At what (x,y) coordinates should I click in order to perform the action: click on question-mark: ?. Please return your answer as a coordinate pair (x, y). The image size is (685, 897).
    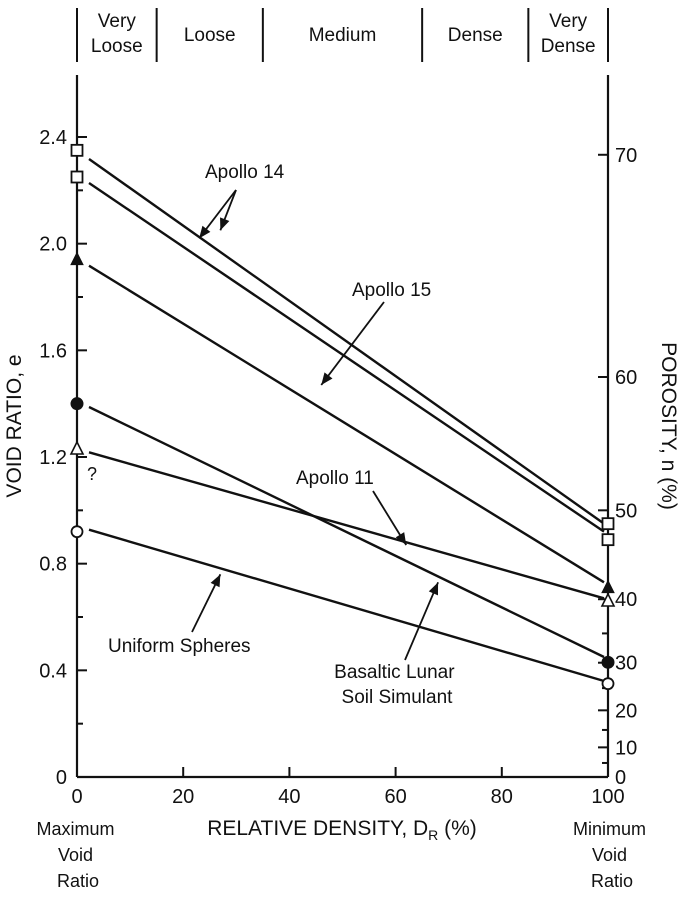
    Looking at the image, I should click on (92, 474).